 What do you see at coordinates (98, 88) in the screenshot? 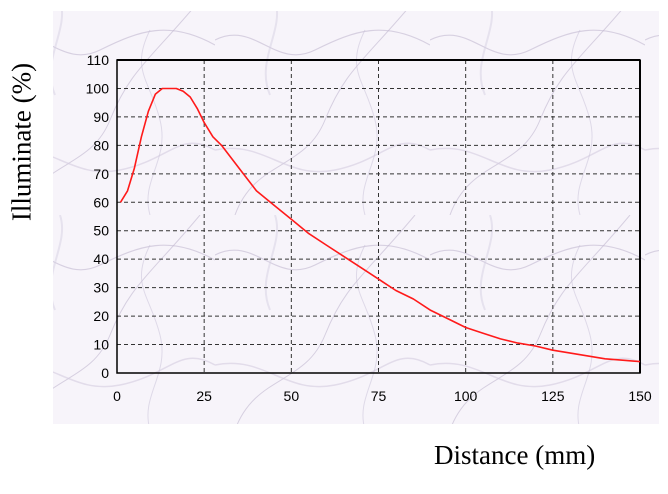
I see `y-tick-label: 100` at bounding box center [98, 88].